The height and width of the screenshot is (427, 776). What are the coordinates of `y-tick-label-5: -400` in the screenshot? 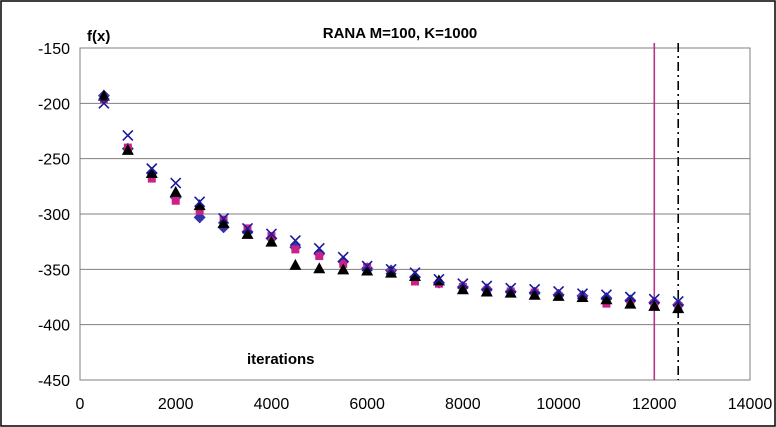 It's located at (54, 326).